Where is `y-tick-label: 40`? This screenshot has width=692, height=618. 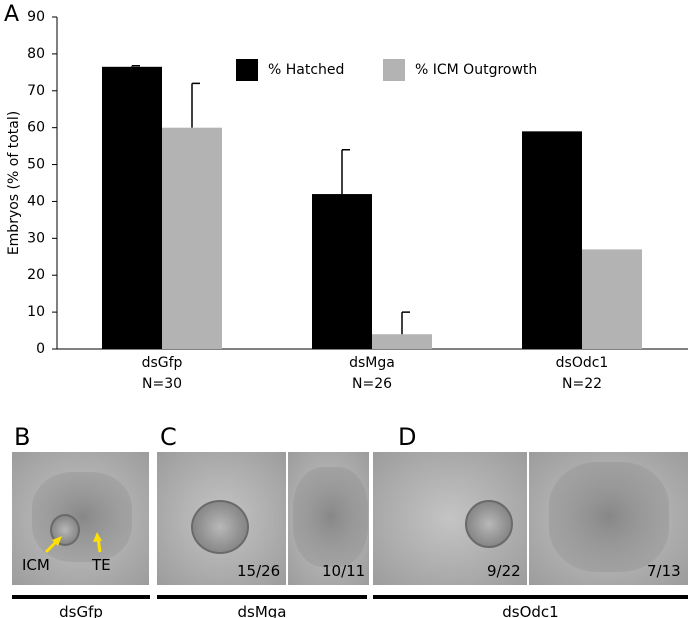 y-tick-label: 40 is located at coordinates (36, 201).